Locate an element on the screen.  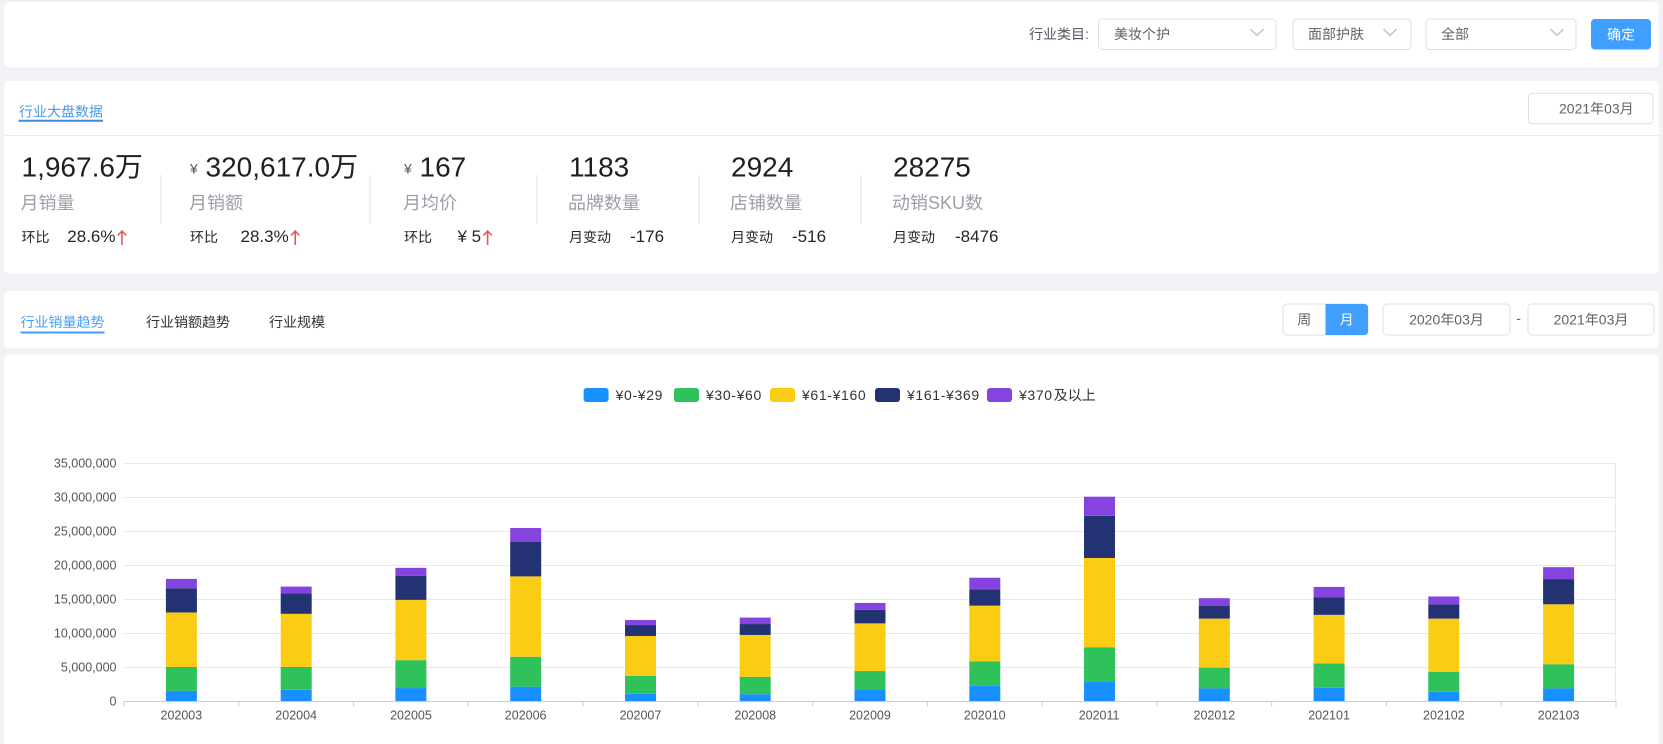
svg-text: ¥ 5 is located at coordinates (469, 236).